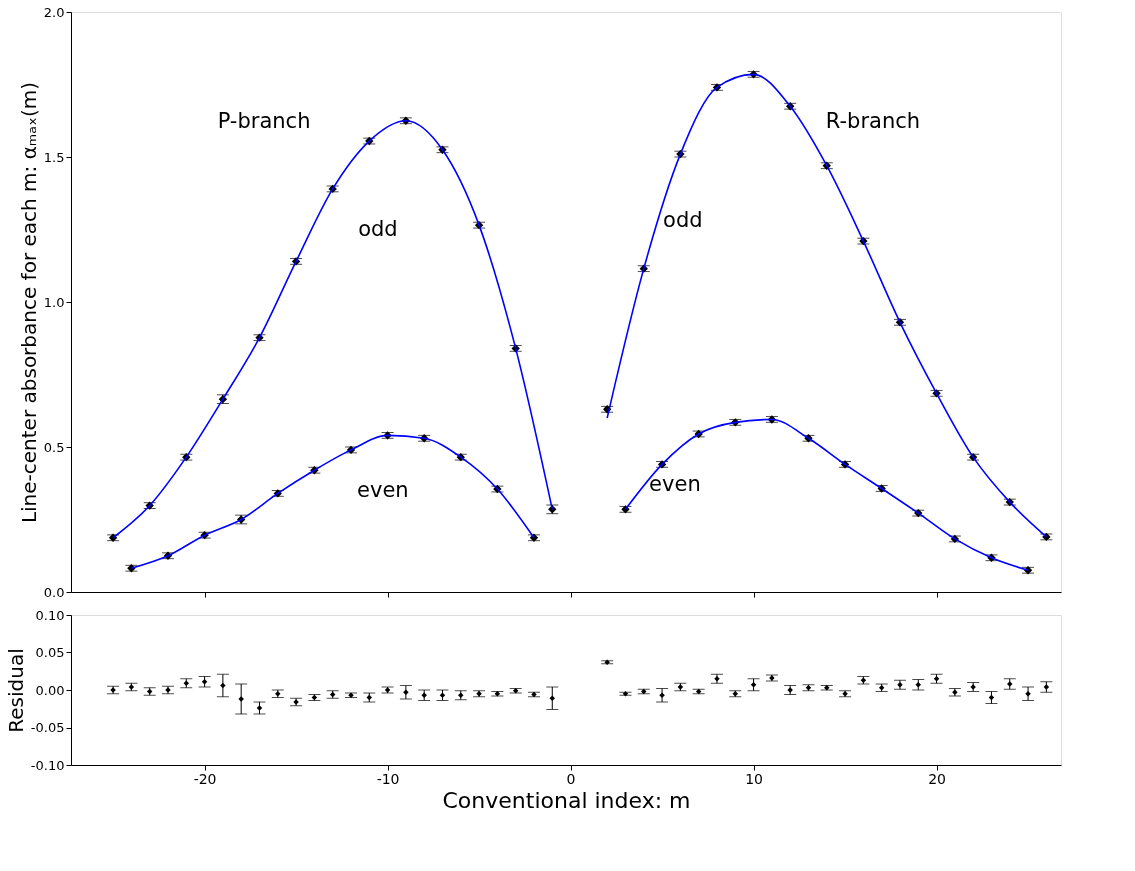  I want to click on y-tick-label: 1.0, so click(54, 302).